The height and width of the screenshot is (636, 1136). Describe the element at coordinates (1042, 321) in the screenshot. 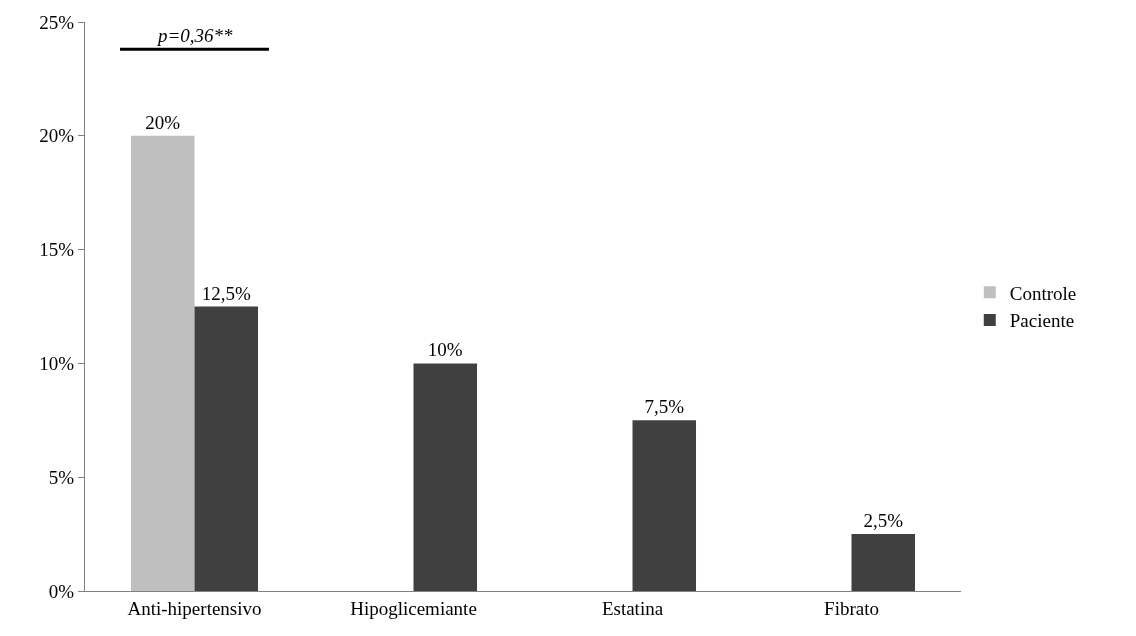

I see `legend-label: Paciente` at that location.